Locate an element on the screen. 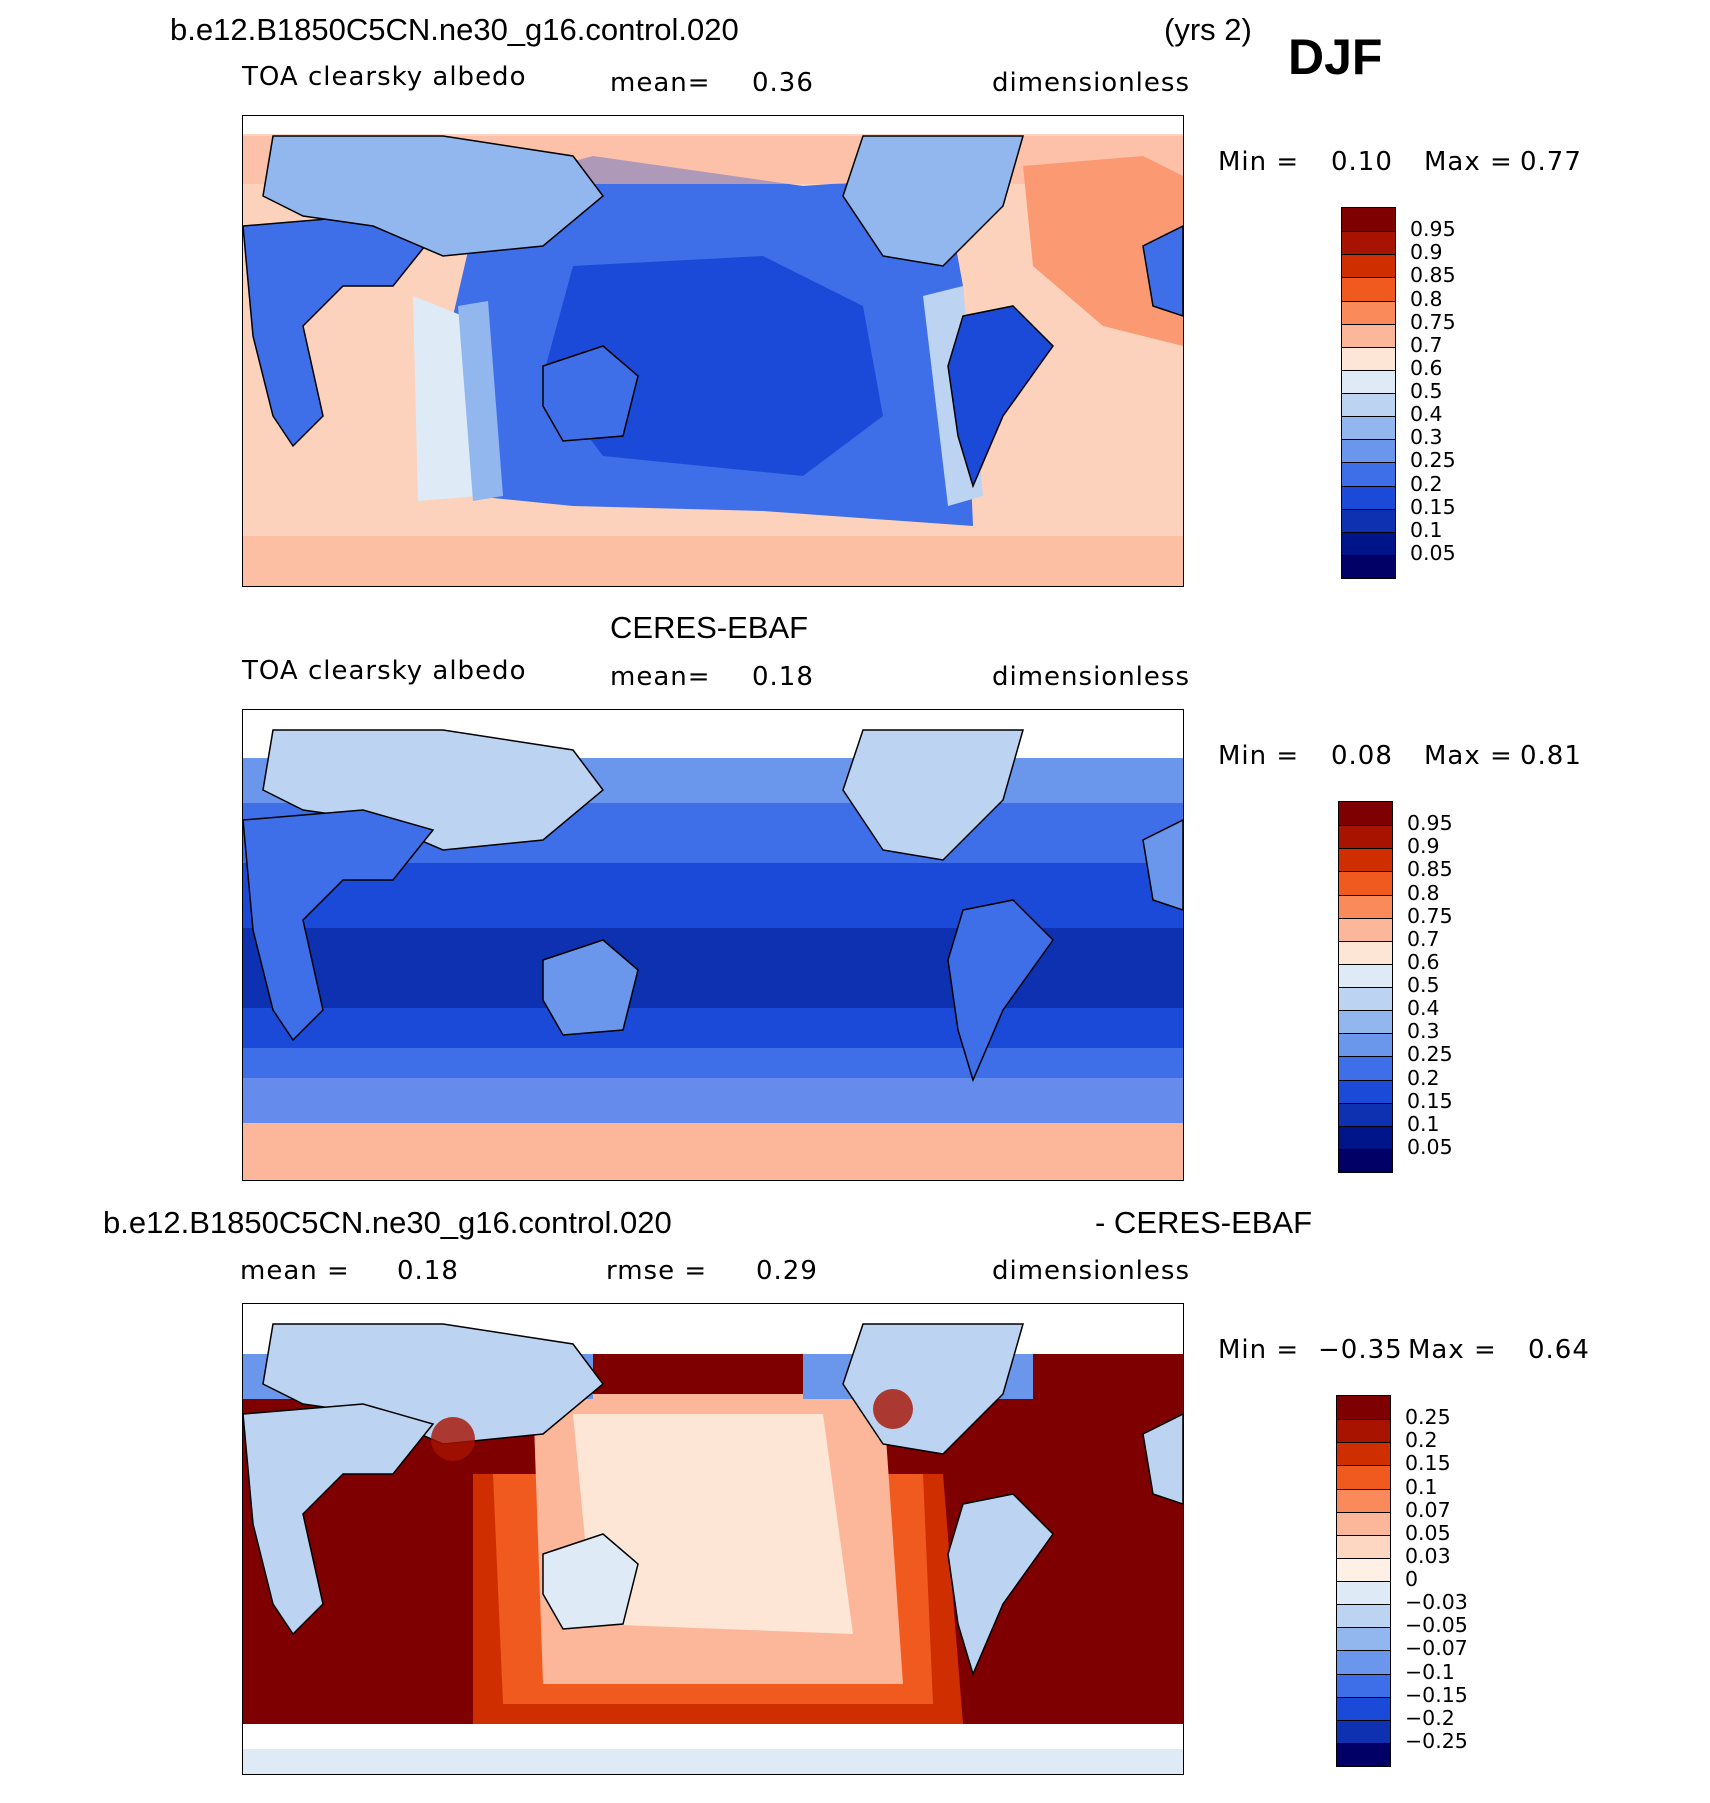 The image size is (1710, 1803). panel3-min-label: Min = is located at coordinates (1259, 1350).